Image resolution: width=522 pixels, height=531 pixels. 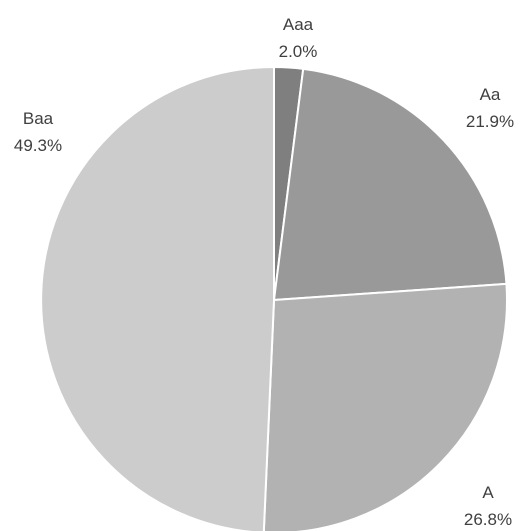 I want to click on slice-percent-a: 26.8%, so click(x=488, y=519).